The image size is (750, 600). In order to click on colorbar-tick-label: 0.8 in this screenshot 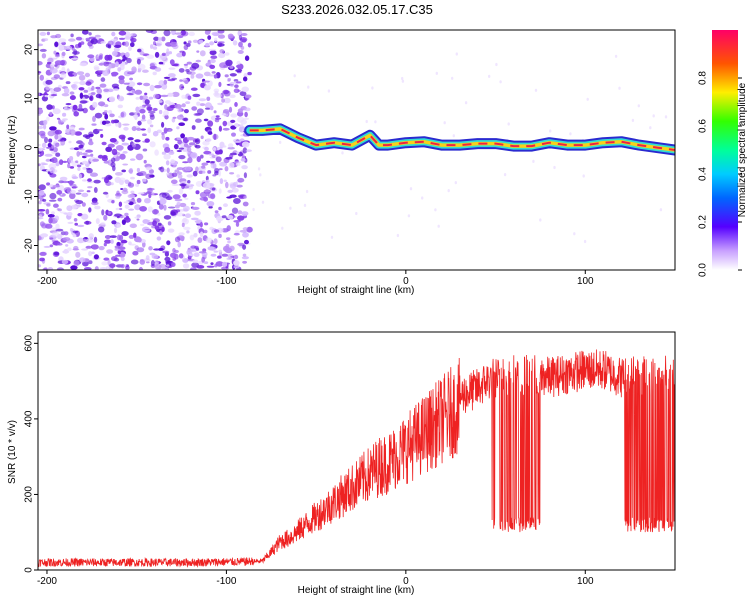, I will do `click(703, 78)`.